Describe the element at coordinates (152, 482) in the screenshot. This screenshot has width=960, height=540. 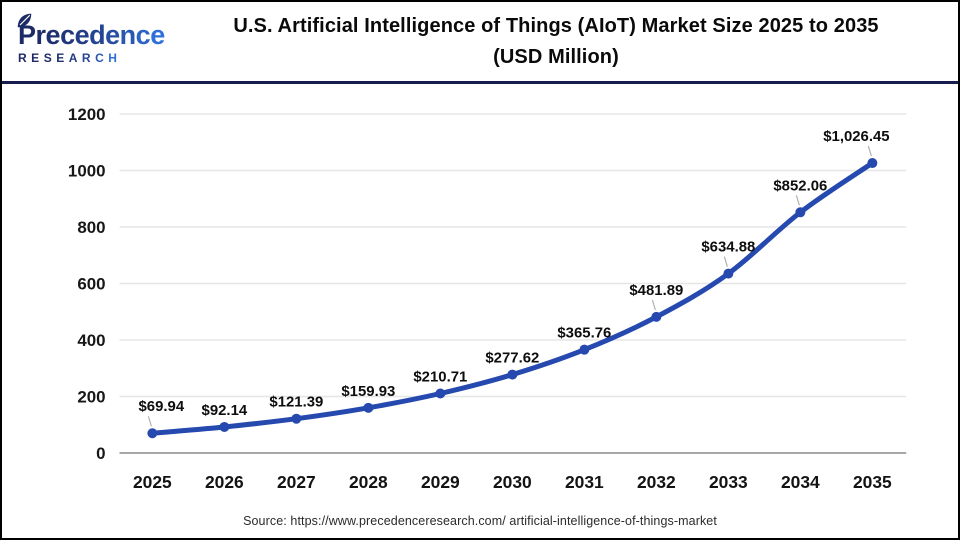
I see `x-tick-label: 2025` at that location.